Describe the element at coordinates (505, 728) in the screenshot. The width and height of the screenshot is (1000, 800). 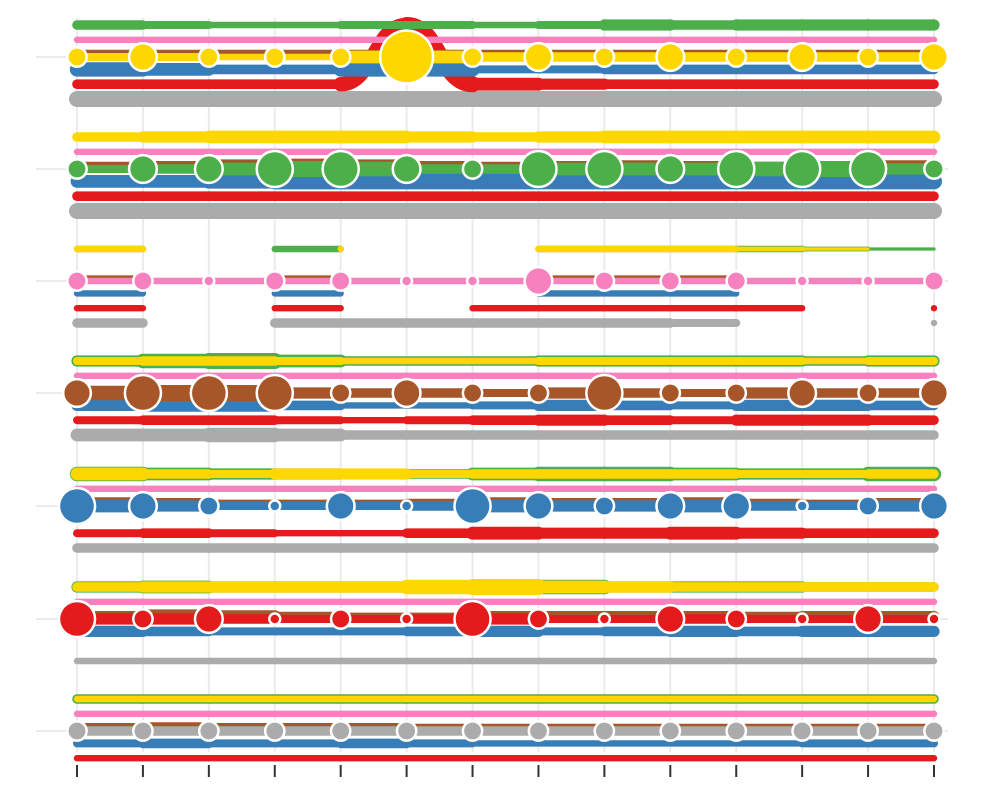
I see `panel-gray` at that location.